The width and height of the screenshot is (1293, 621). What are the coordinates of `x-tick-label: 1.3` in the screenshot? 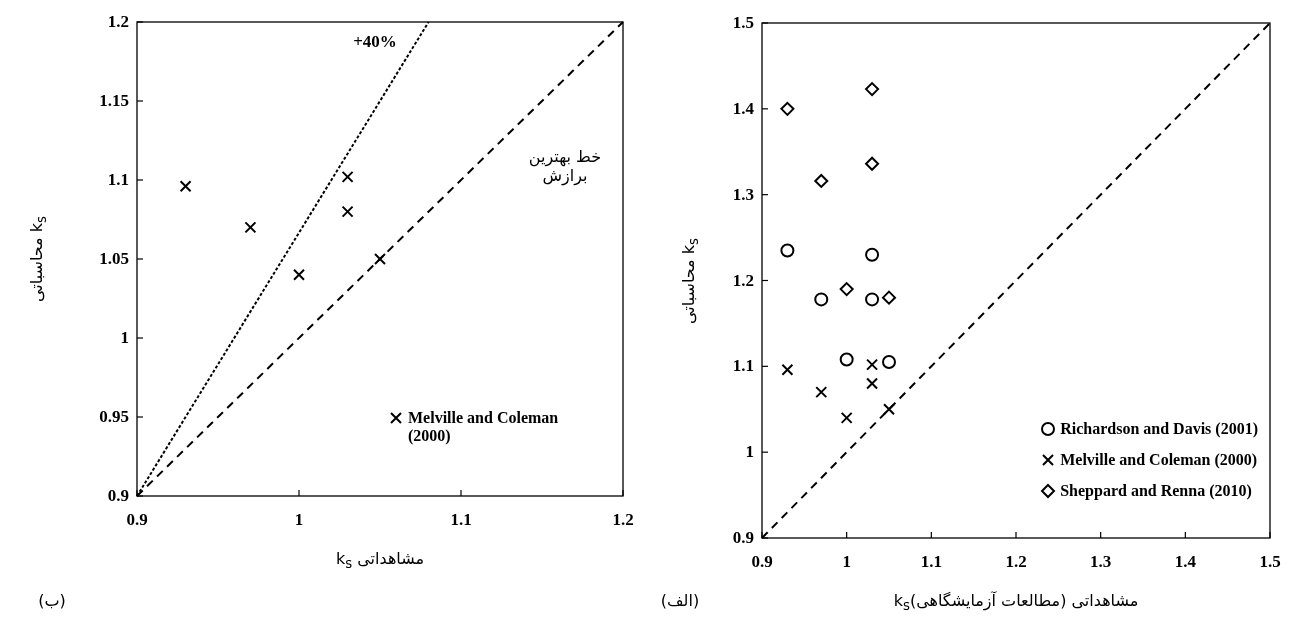 It's located at (1101, 562).